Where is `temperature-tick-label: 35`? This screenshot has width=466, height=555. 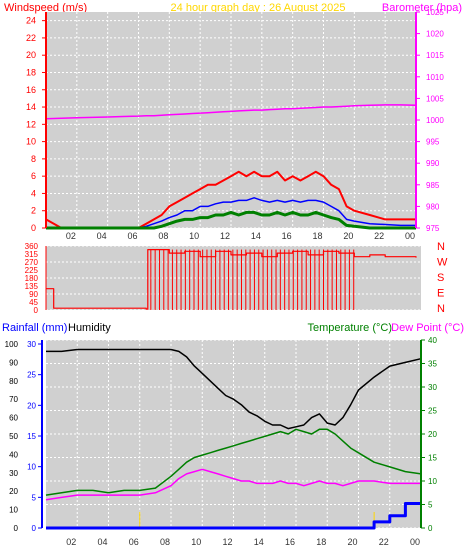 temperature-tick-label: 35 is located at coordinates (432, 364).